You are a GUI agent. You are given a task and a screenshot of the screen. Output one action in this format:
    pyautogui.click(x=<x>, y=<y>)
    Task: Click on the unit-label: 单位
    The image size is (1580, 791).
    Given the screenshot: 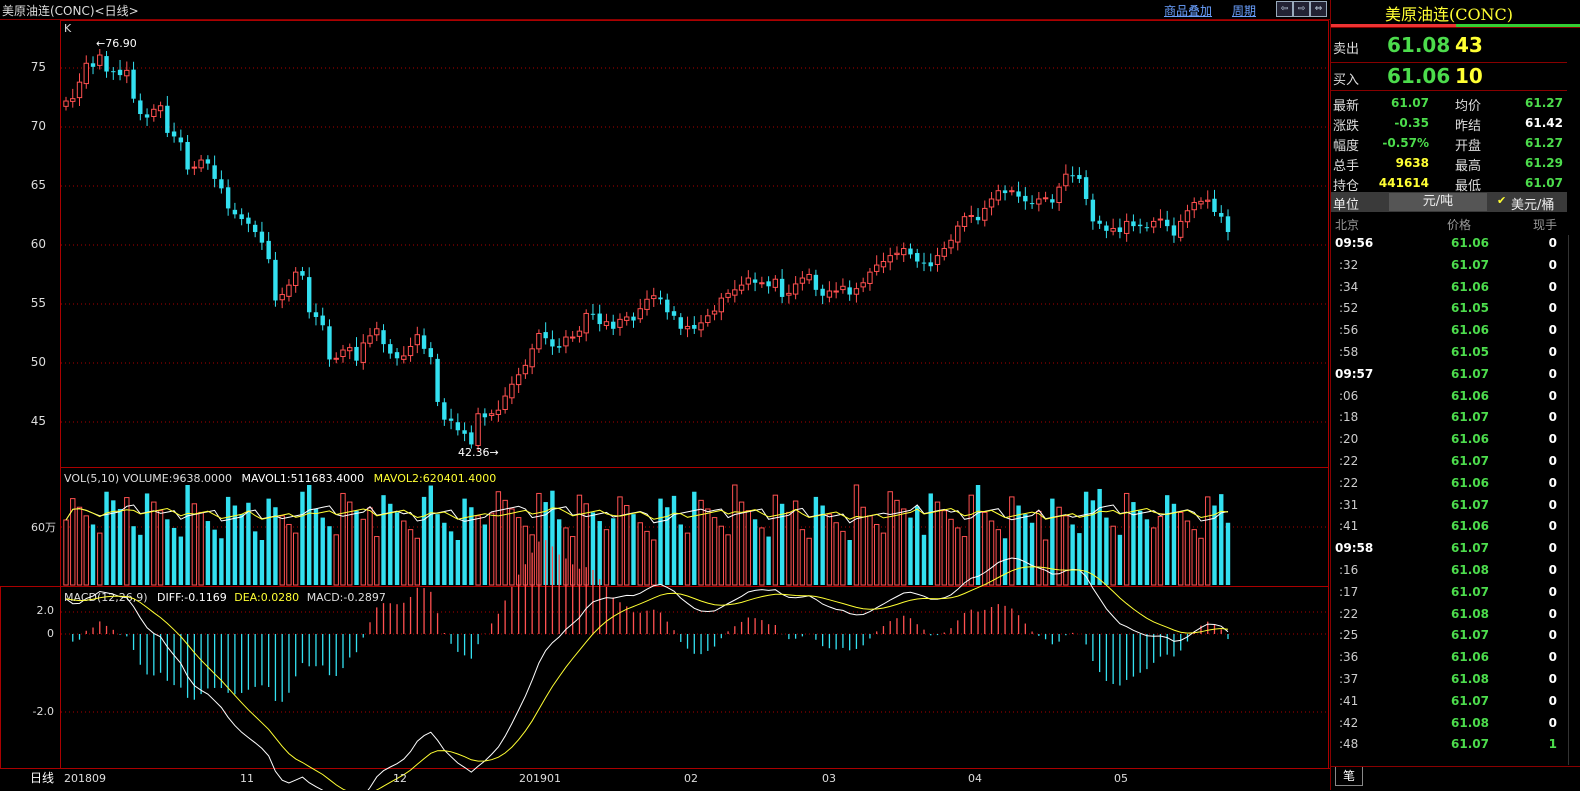 What is the action you would take?
    pyautogui.click(x=1346, y=205)
    